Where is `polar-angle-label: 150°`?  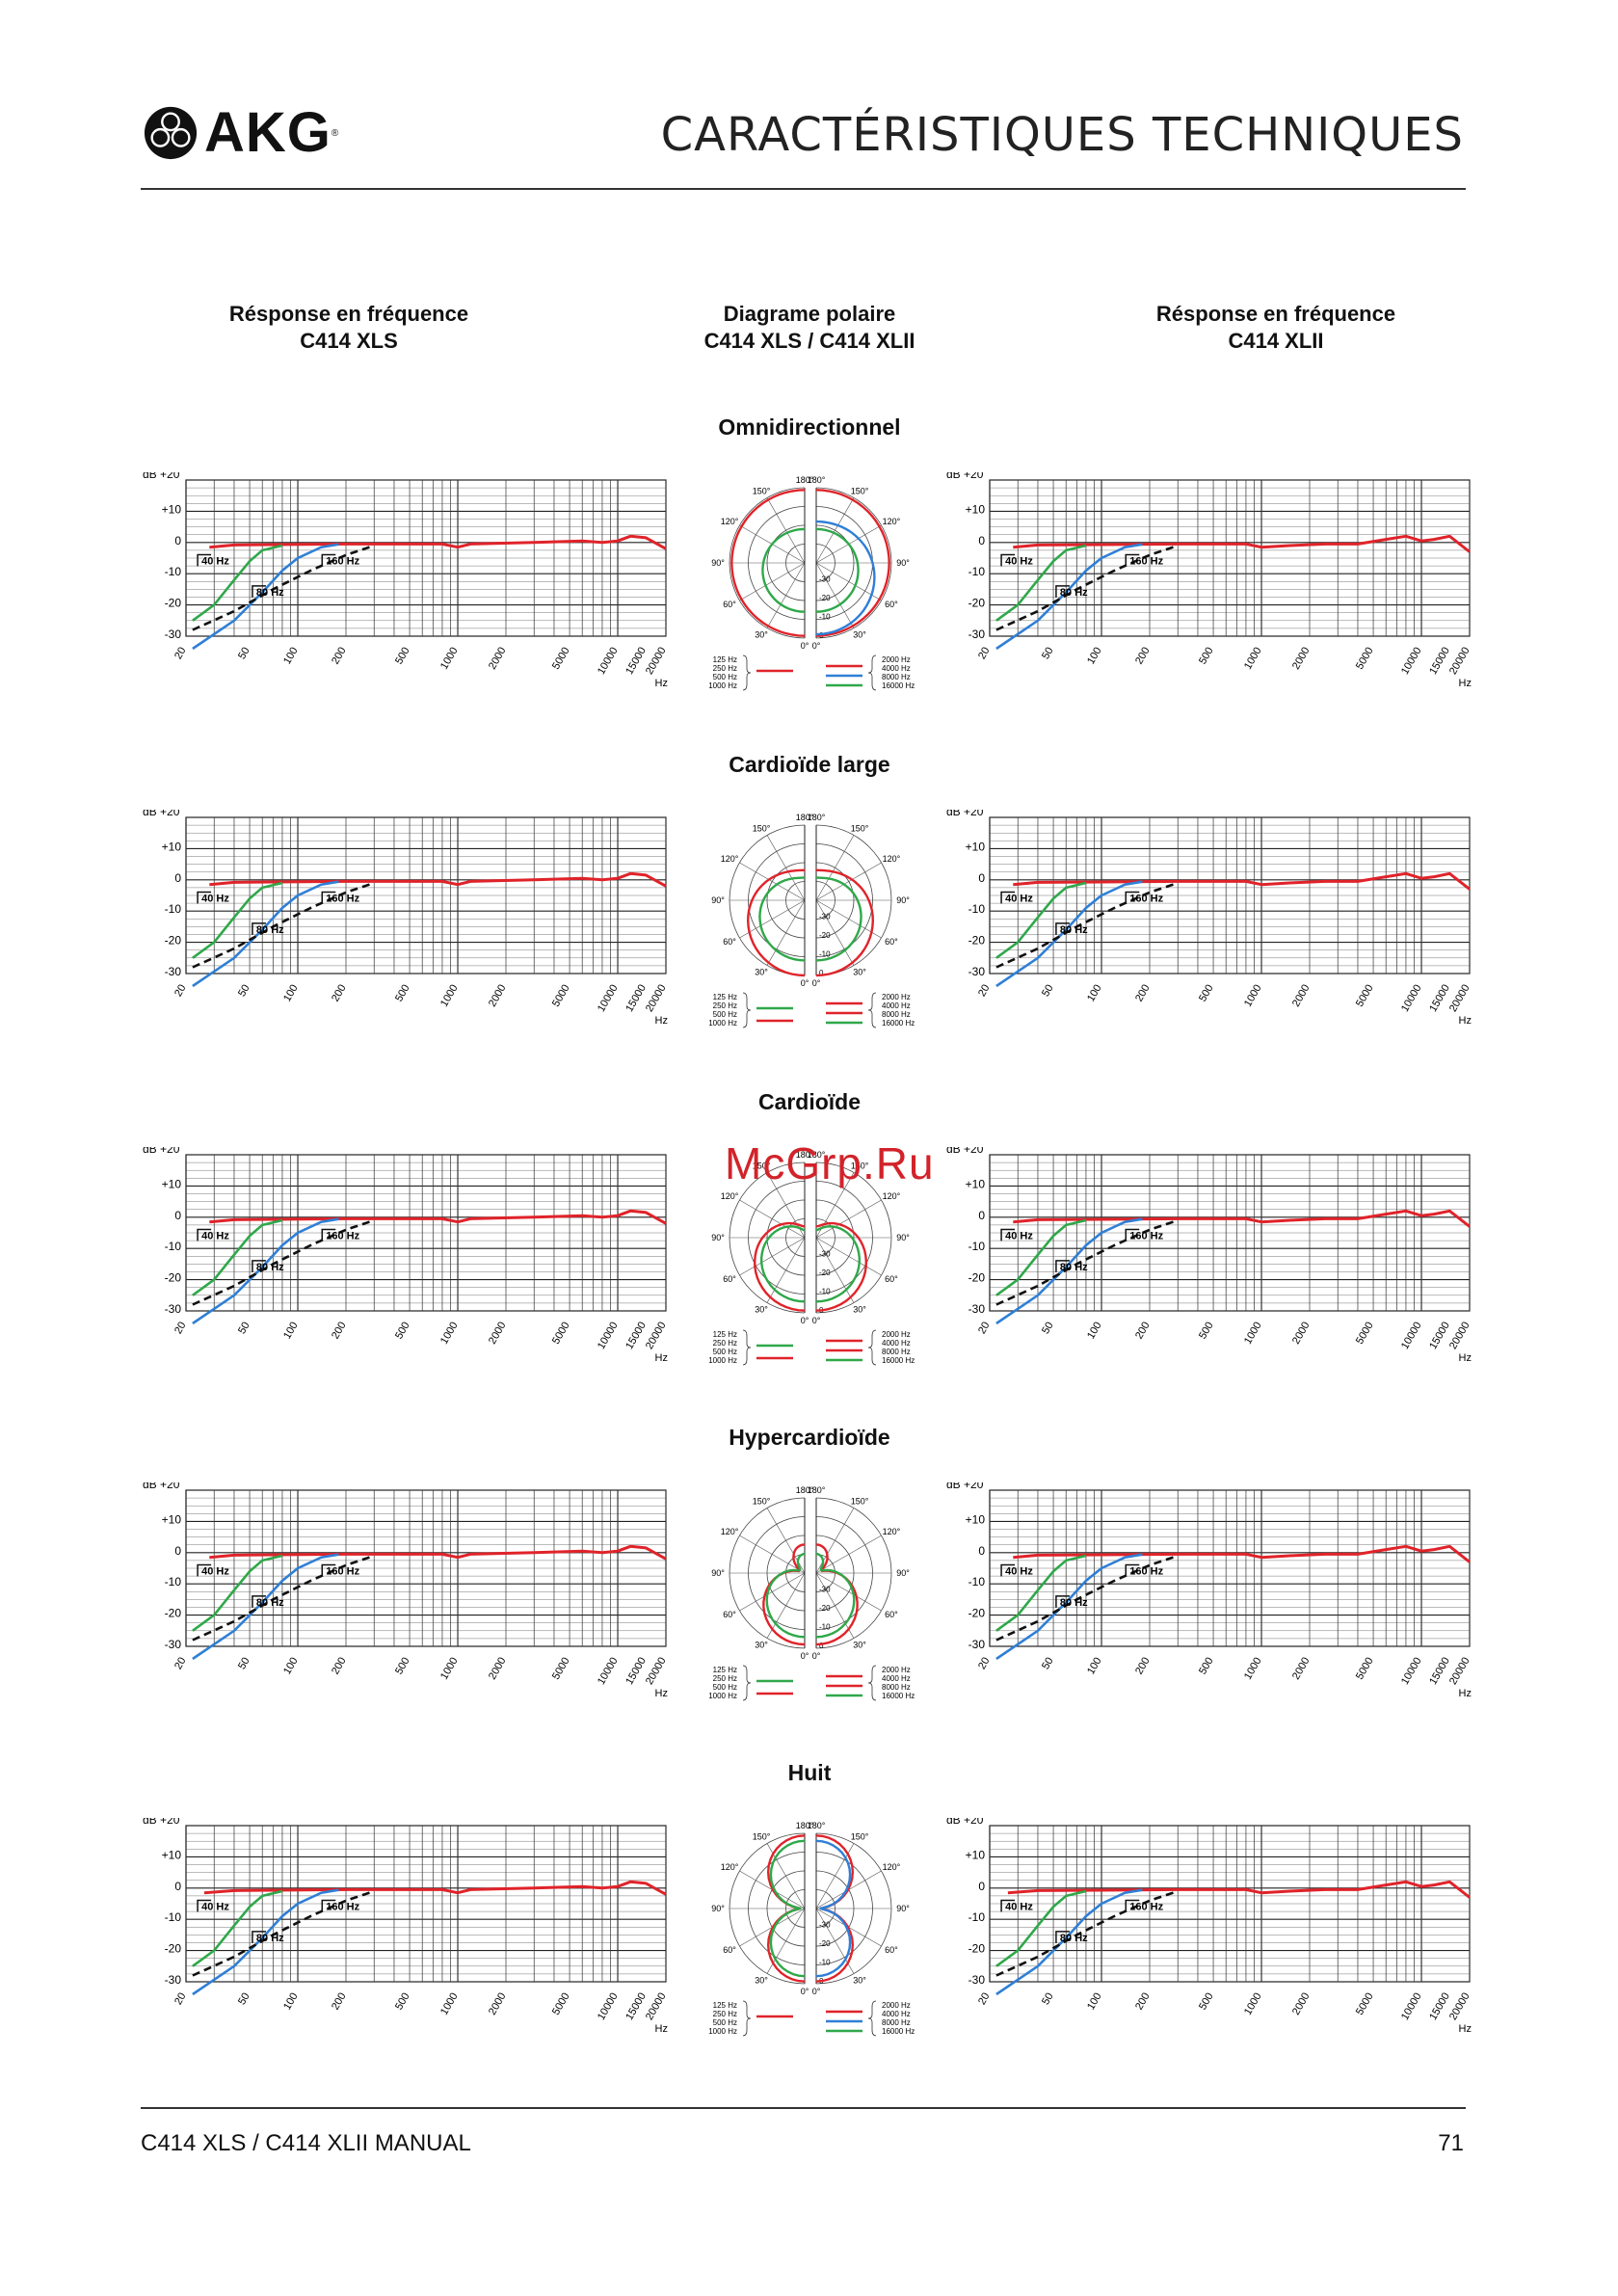 polar-angle-label: 150° is located at coordinates (860, 1837).